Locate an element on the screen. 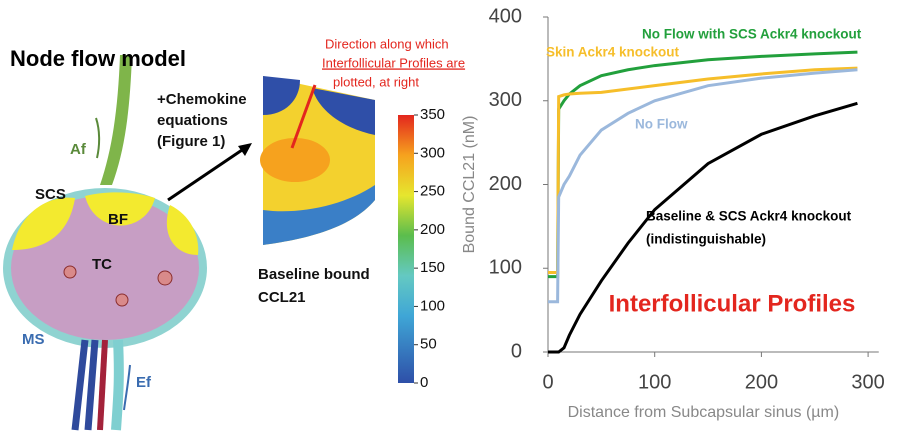  colorbar-tick-label: 100 is located at coordinates (432, 305).